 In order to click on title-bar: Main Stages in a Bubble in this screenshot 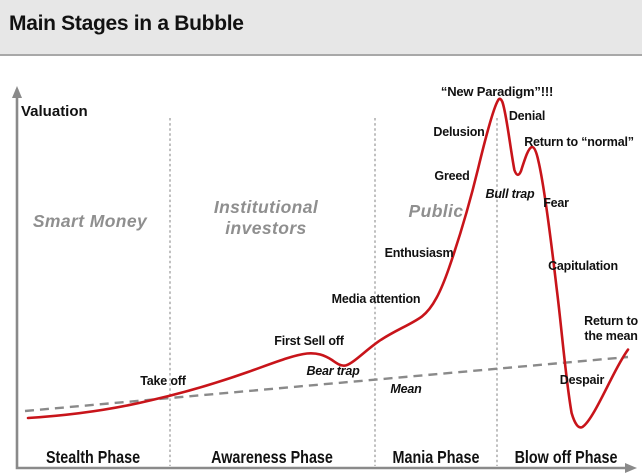, I will do `click(321, 28)`.